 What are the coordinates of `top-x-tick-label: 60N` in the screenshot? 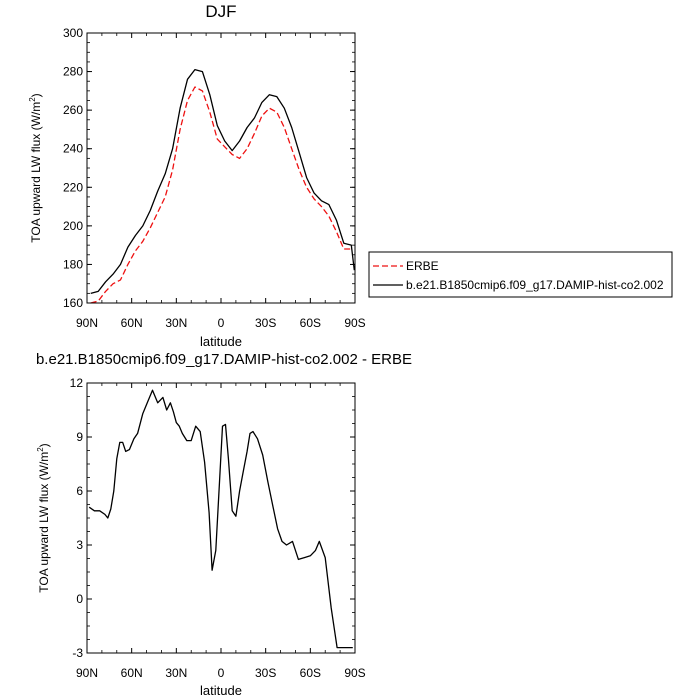 It's located at (132, 323).